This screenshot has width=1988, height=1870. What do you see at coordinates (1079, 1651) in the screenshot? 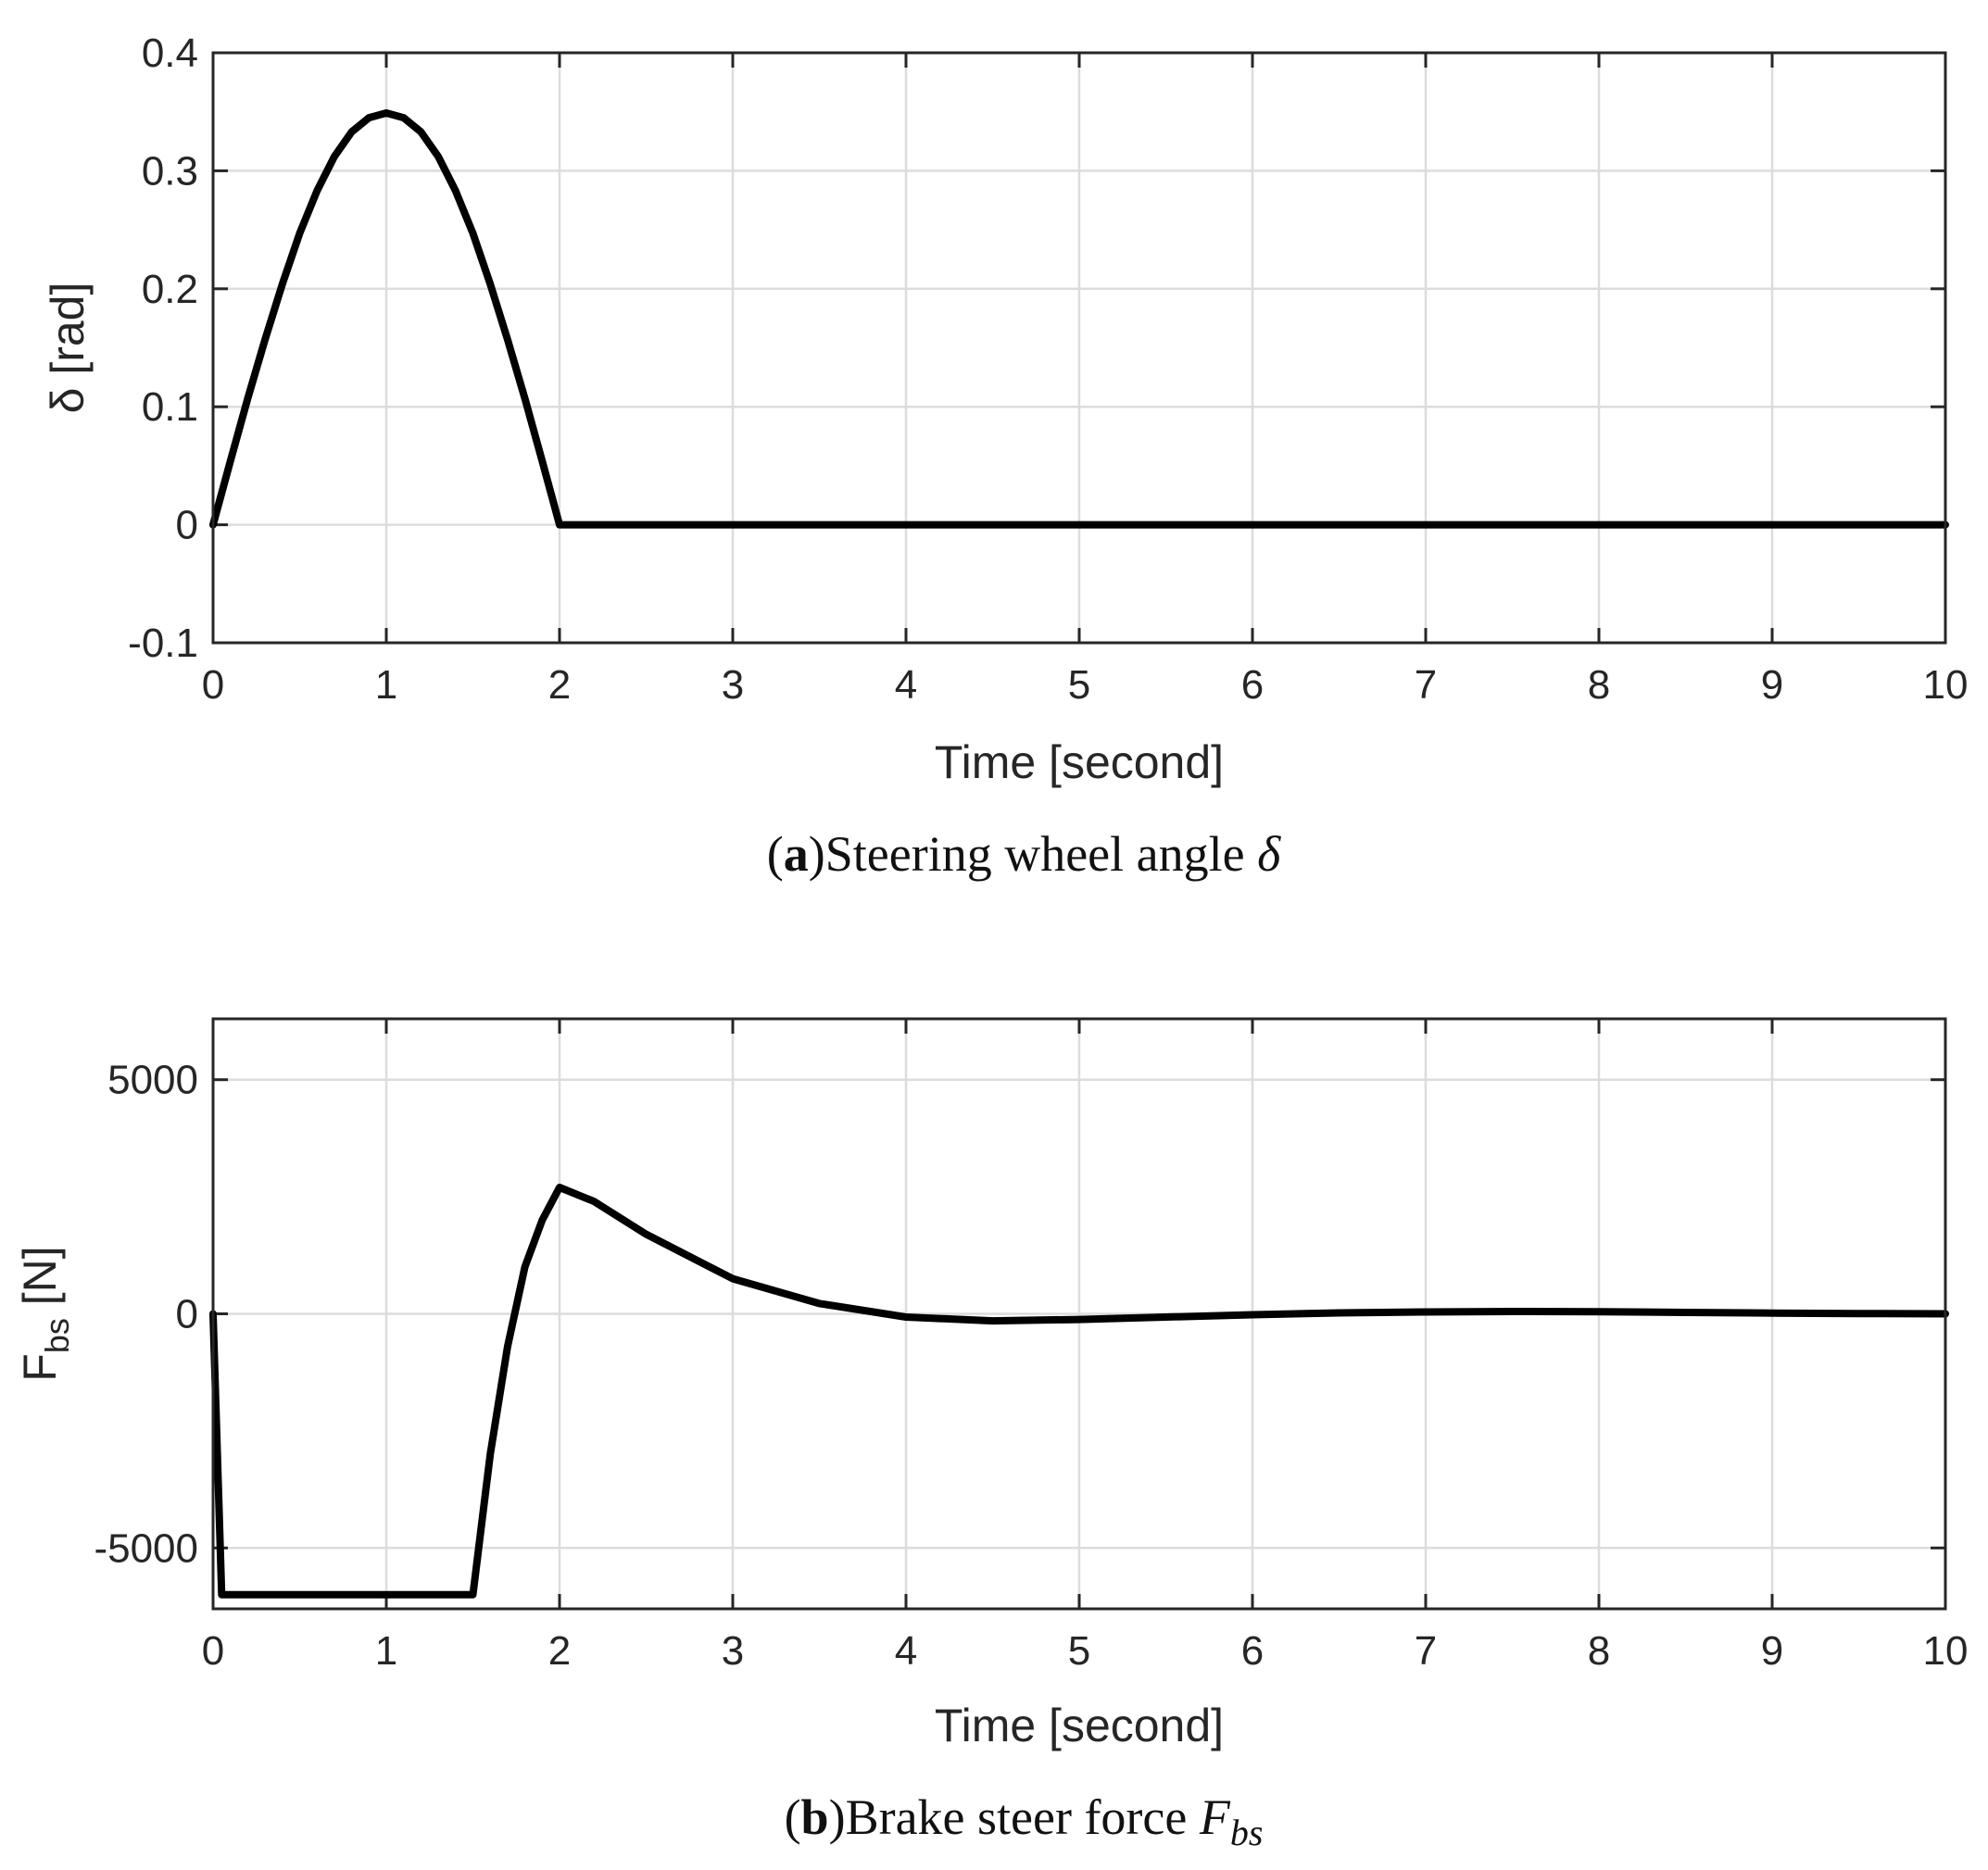
I see `x-tick-label-b: 5` at bounding box center [1079, 1651].